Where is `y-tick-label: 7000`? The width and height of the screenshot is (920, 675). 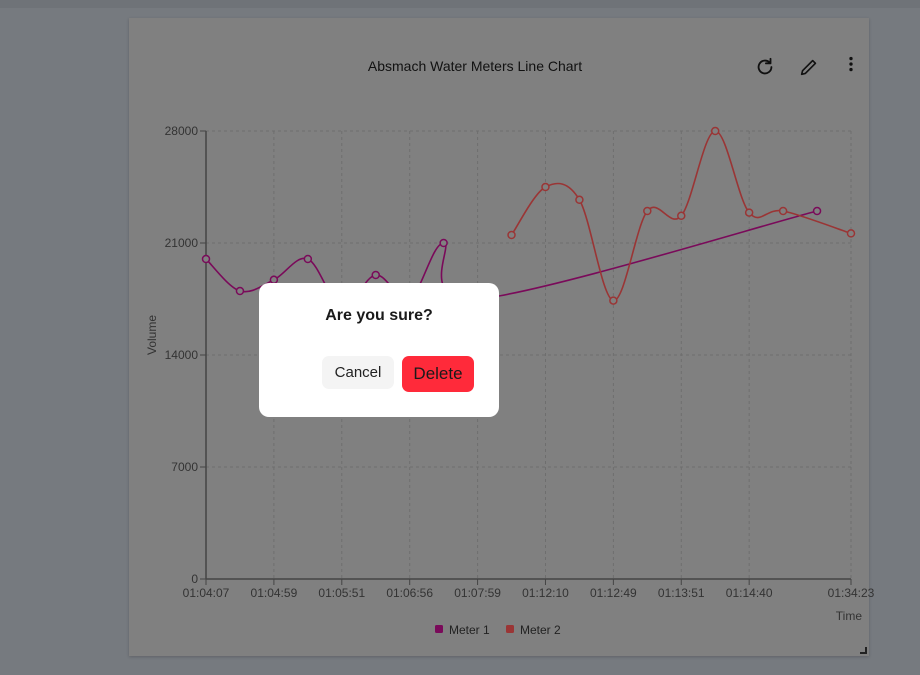
y-tick-label: 7000 is located at coordinates (184, 467).